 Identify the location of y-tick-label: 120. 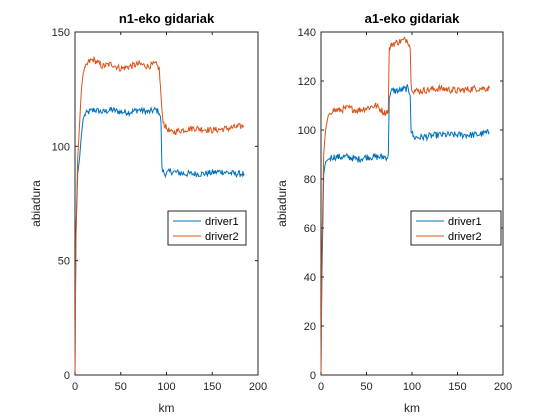
(307, 82).